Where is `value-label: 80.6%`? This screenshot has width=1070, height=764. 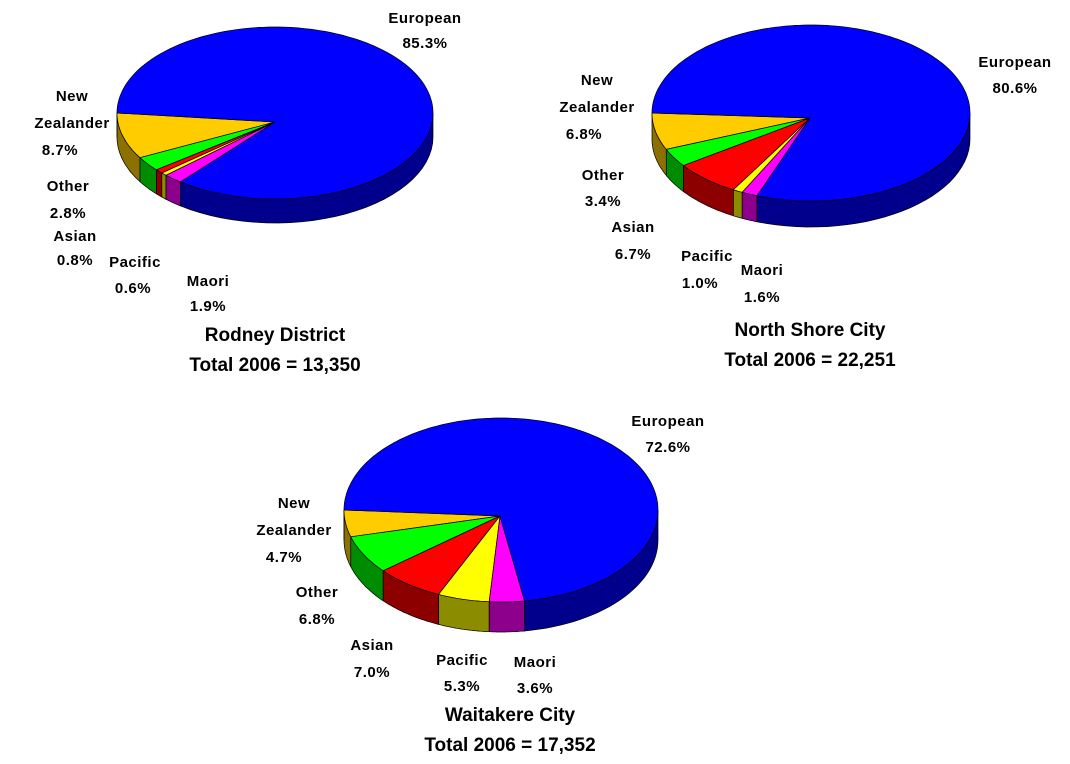 value-label: 80.6% is located at coordinates (1015, 88).